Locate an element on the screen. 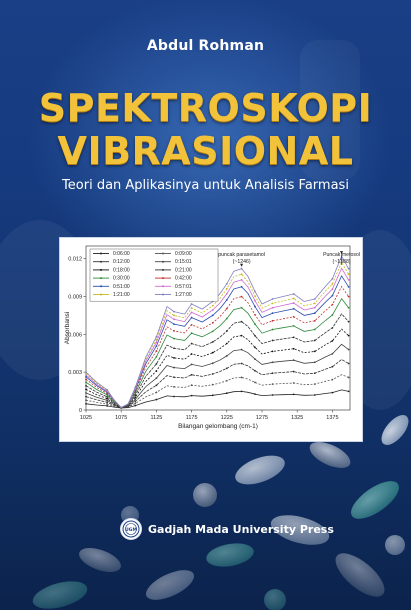 The width and height of the screenshot is (411, 610). x-tick-label: 1275 is located at coordinates (262, 418).